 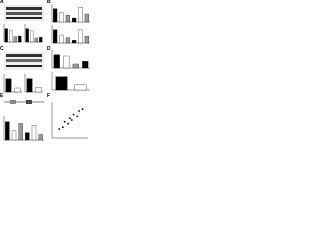 What do you see at coordinates (24, 102) in the screenshot?
I see `diagram-e` at bounding box center [24, 102].